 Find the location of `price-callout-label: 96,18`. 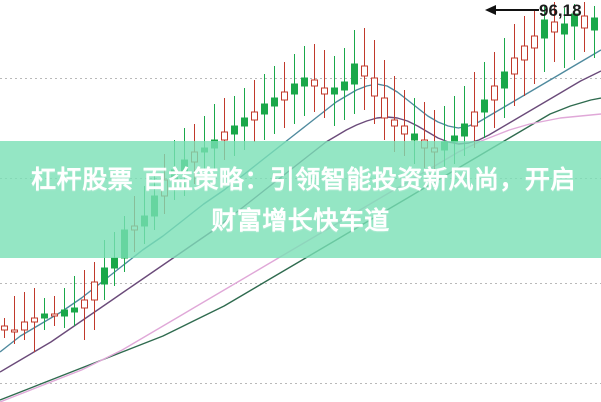

price-callout-label: 96,18 is located at coordinates (560, 10).